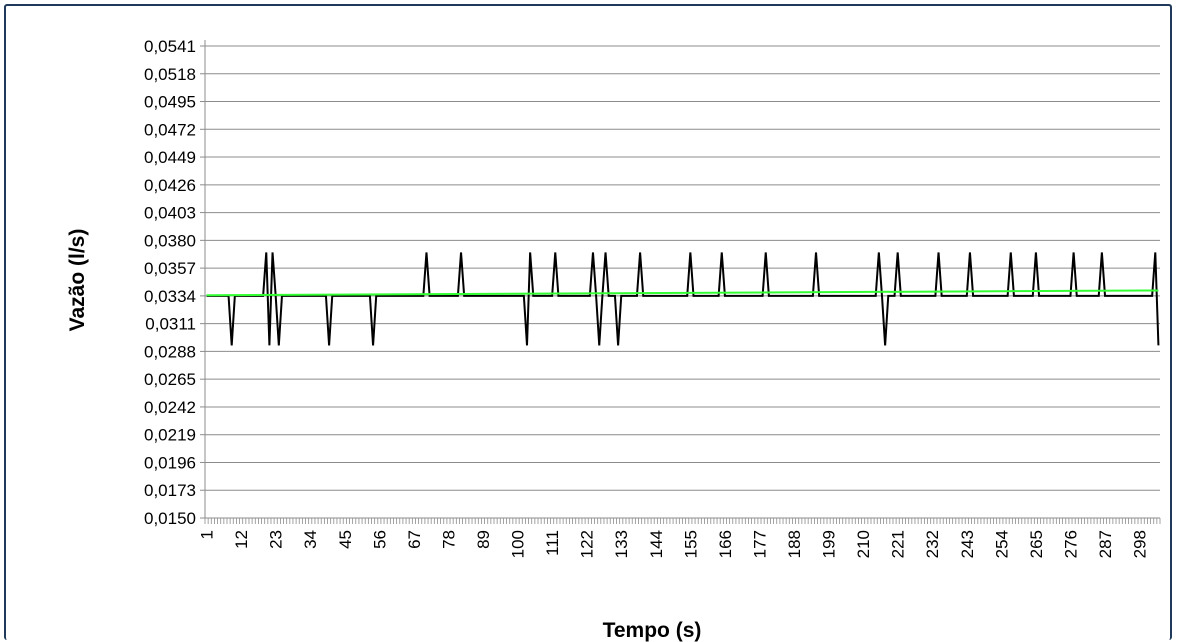 This screenshot has height=642, width=1180. I want to click on x-tick-label: 111, so click(552, 543).